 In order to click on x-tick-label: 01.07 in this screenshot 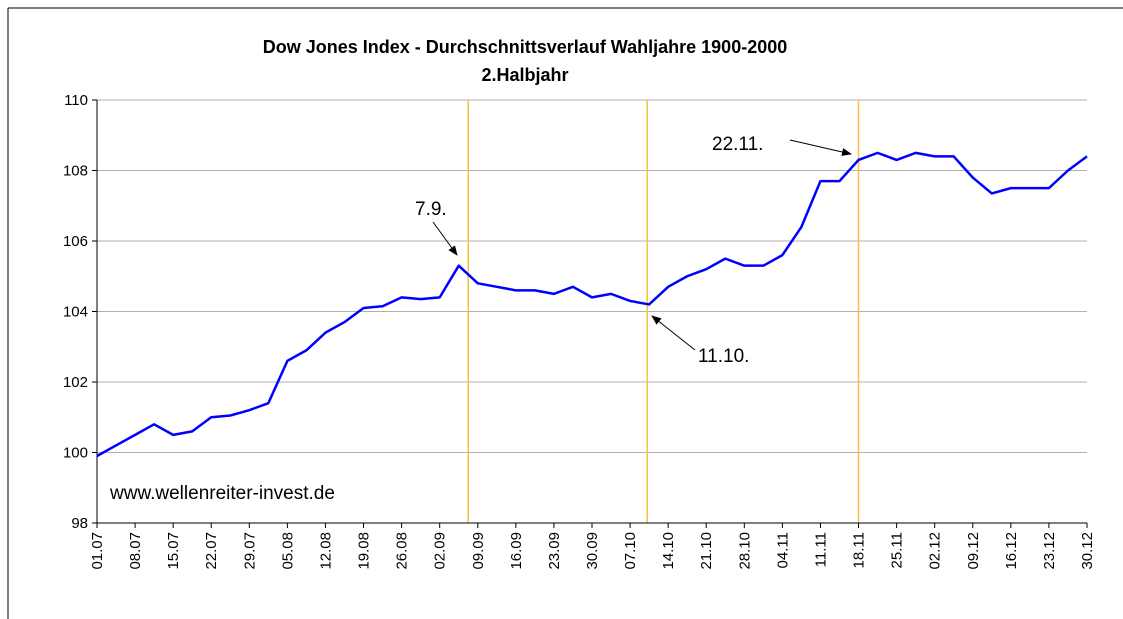, I will do `click(97, 551)`.